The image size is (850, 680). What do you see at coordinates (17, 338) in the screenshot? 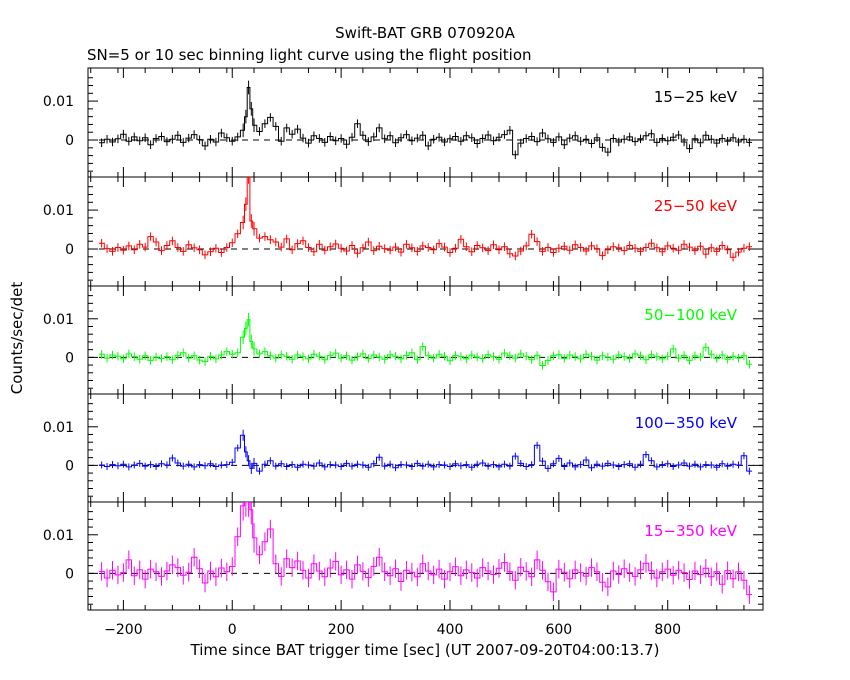
I see `y-axis-label: Counts/sec/det` at bounding box center [17, 338].